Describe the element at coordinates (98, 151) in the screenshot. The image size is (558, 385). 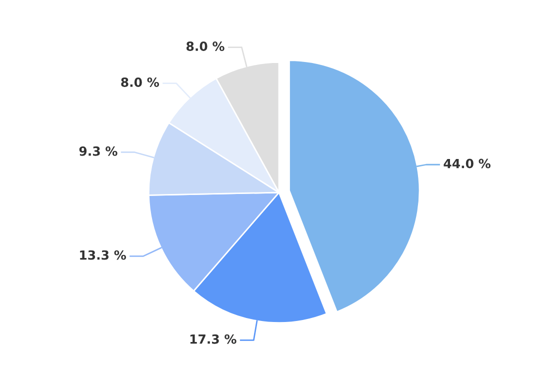
I see `data-label: 9.3 %` at that location.